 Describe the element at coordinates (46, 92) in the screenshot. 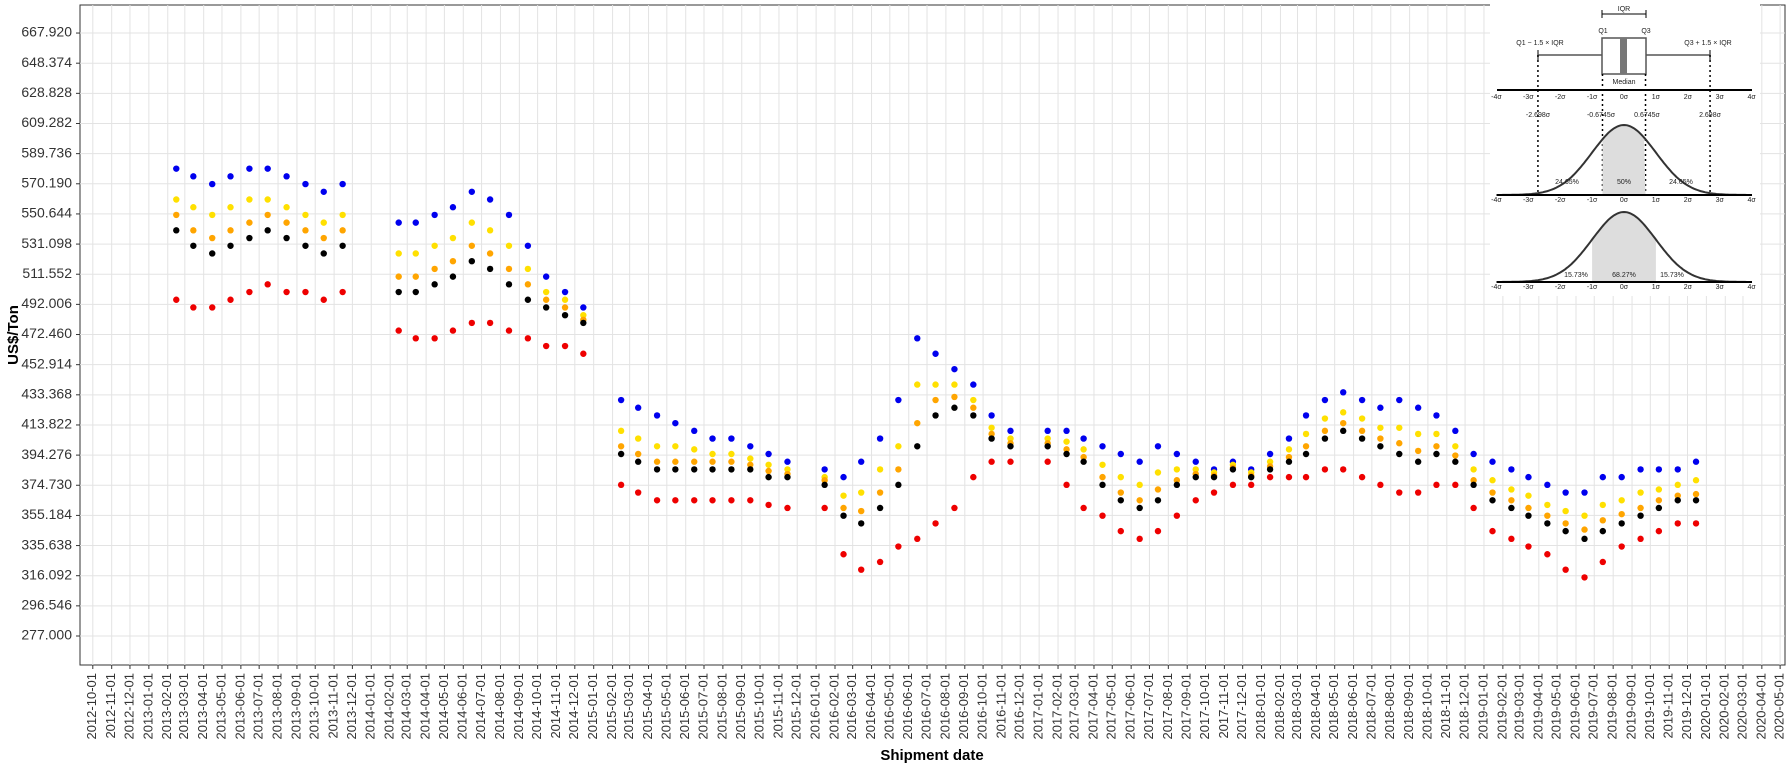

I see `y-tick-label: 628.828` at that location.